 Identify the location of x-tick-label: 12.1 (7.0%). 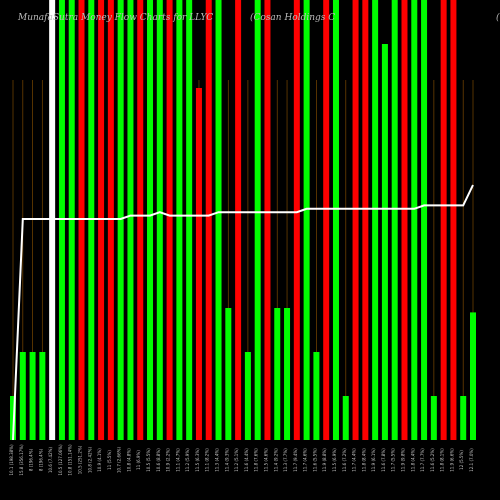
(471, 460).